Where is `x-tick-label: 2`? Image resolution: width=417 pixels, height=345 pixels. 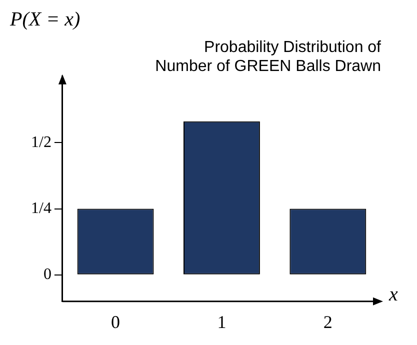 x-tick-label: 2 is located at coordinates (327, 322).